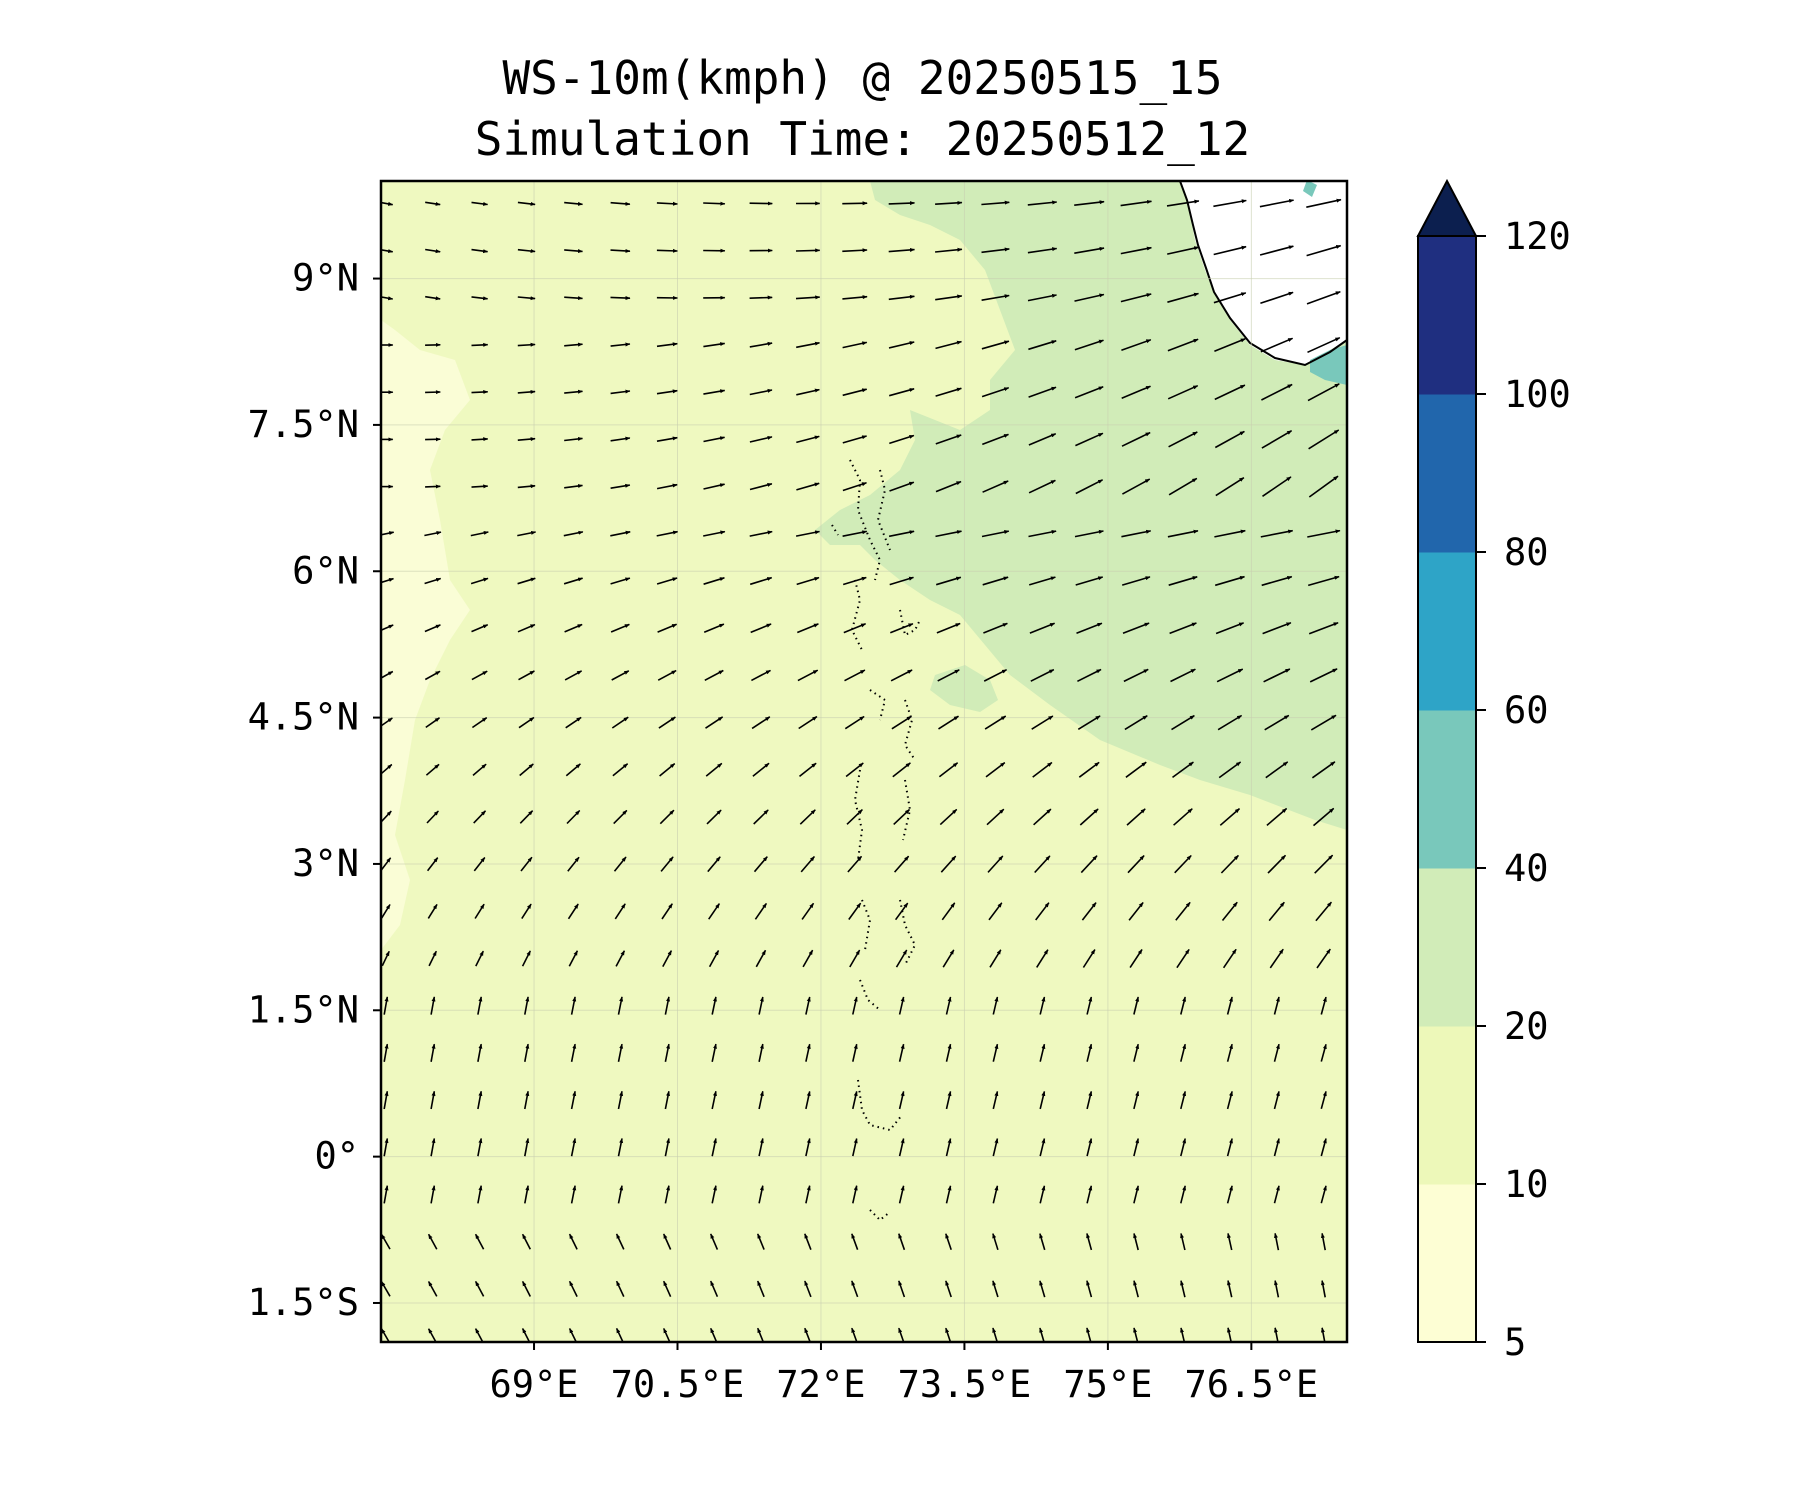 This screenshot has height=1500, width=1800. What do you see at coordinates (303, 717) in the screenshot?
I see `lat-tick-label: 4.5°N` at bounding box center [303, 717].